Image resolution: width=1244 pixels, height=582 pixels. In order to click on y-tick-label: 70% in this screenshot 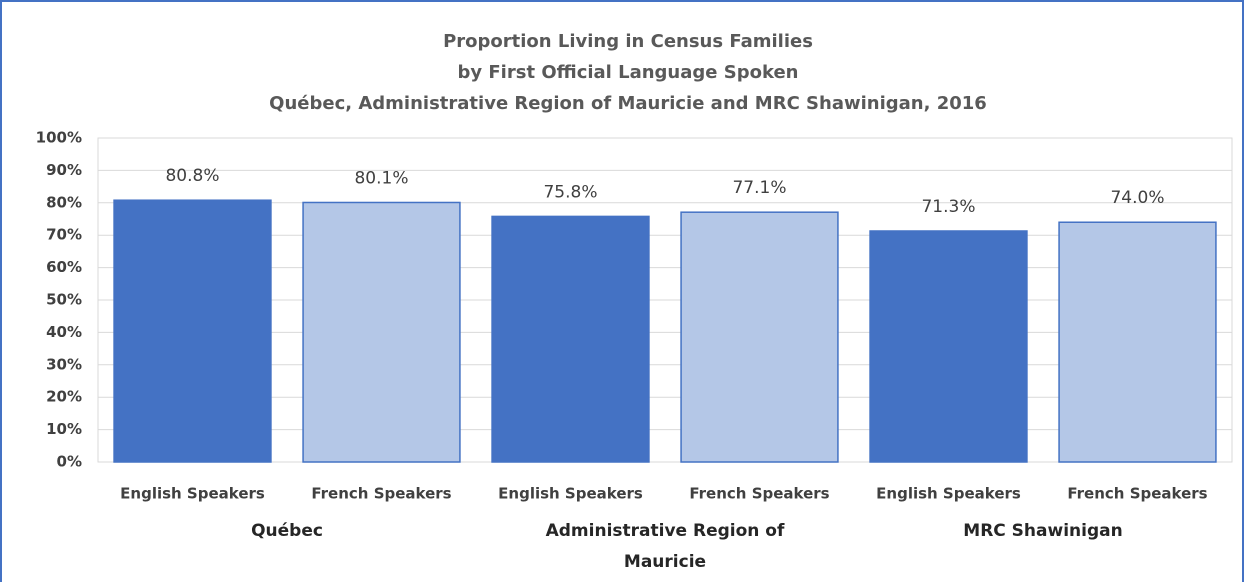, I will do `click(64, 235)`.